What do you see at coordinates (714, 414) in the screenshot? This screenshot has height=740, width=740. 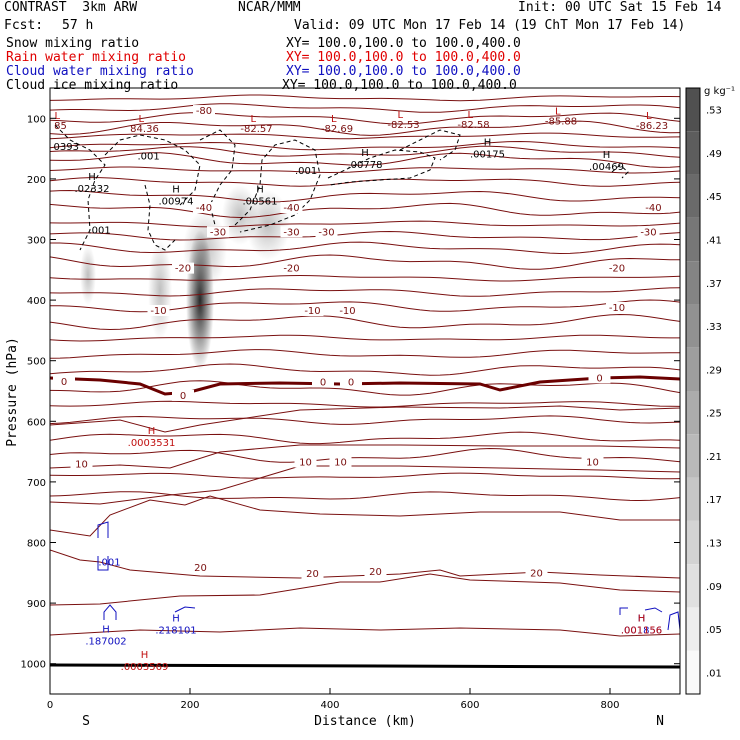 I see `colorbar-label: .25` at bounding box center [714, 414].